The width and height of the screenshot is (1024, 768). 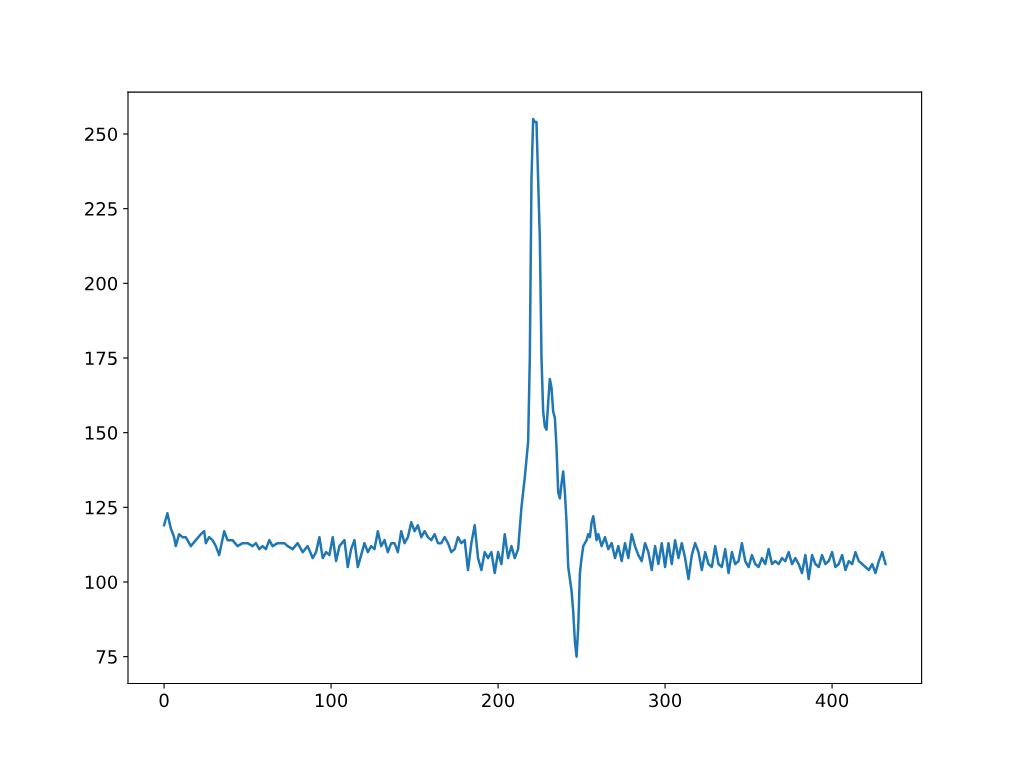 I want to click on x-tick-label: 0, so click(x=164, y=700).